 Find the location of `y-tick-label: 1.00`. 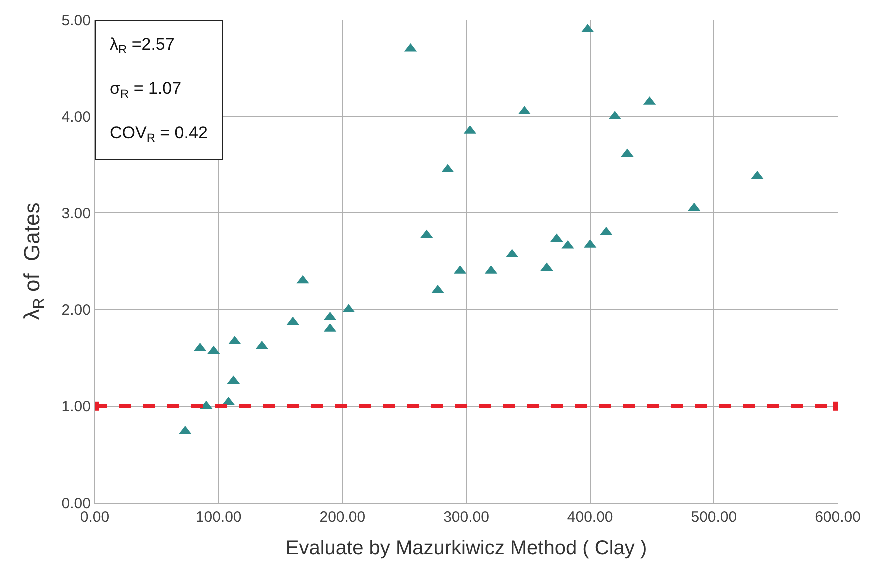

y-tick-label: 1.00 is located at coordinates (76, 407).